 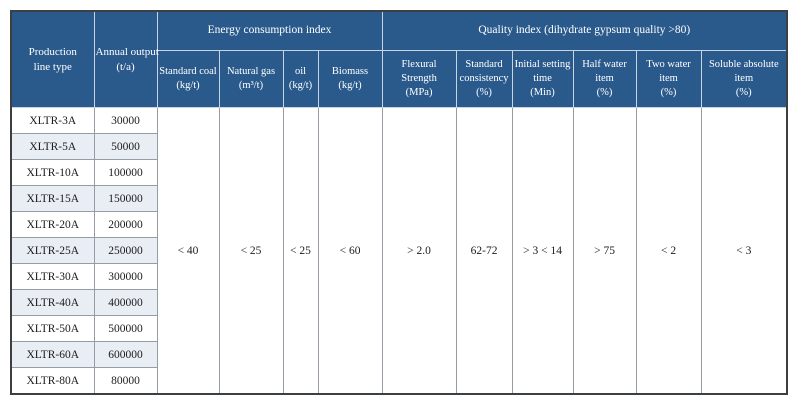 I want to click on cell-oil-value: < 25, so click(x=300, y=251).